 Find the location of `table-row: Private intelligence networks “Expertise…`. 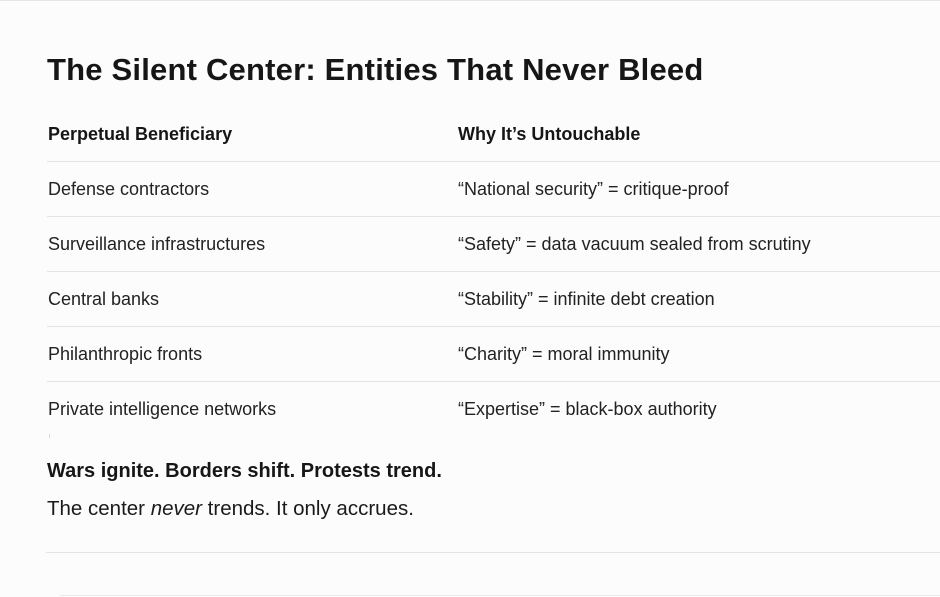

table-row: Private intelligence networks “Expertise… is located at coordinates (493, 409).